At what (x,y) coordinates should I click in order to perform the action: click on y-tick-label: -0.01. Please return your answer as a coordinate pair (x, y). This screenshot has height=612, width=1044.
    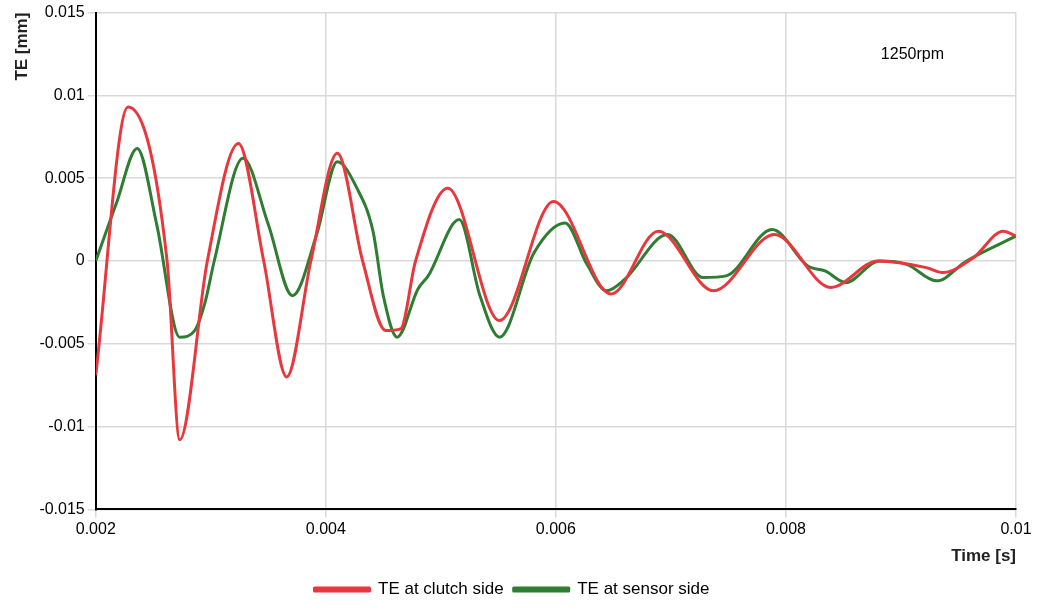
    Looking at the image, I should click on (66, 426).